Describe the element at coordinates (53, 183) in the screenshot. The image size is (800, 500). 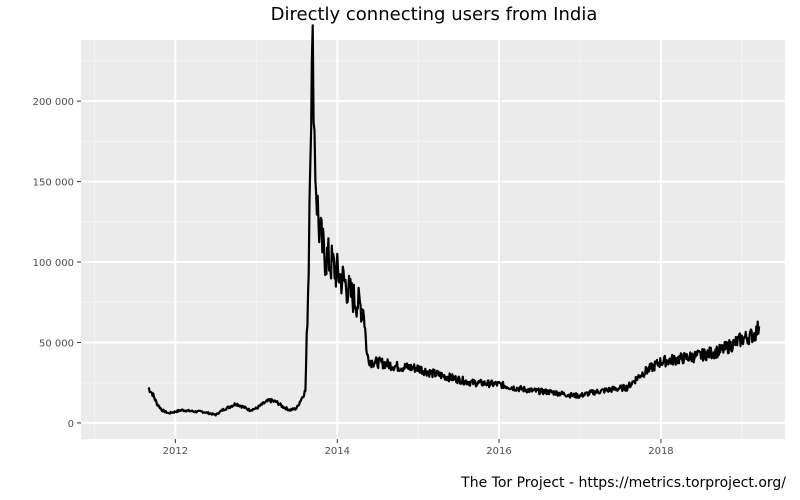
I see `y-tick-label: 150 000` at that location.